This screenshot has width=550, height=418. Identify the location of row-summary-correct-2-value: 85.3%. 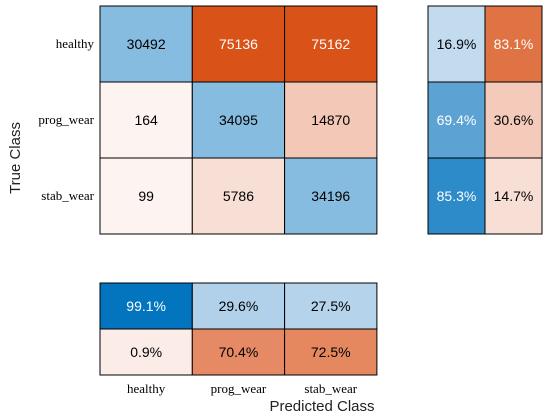
(457, 196).